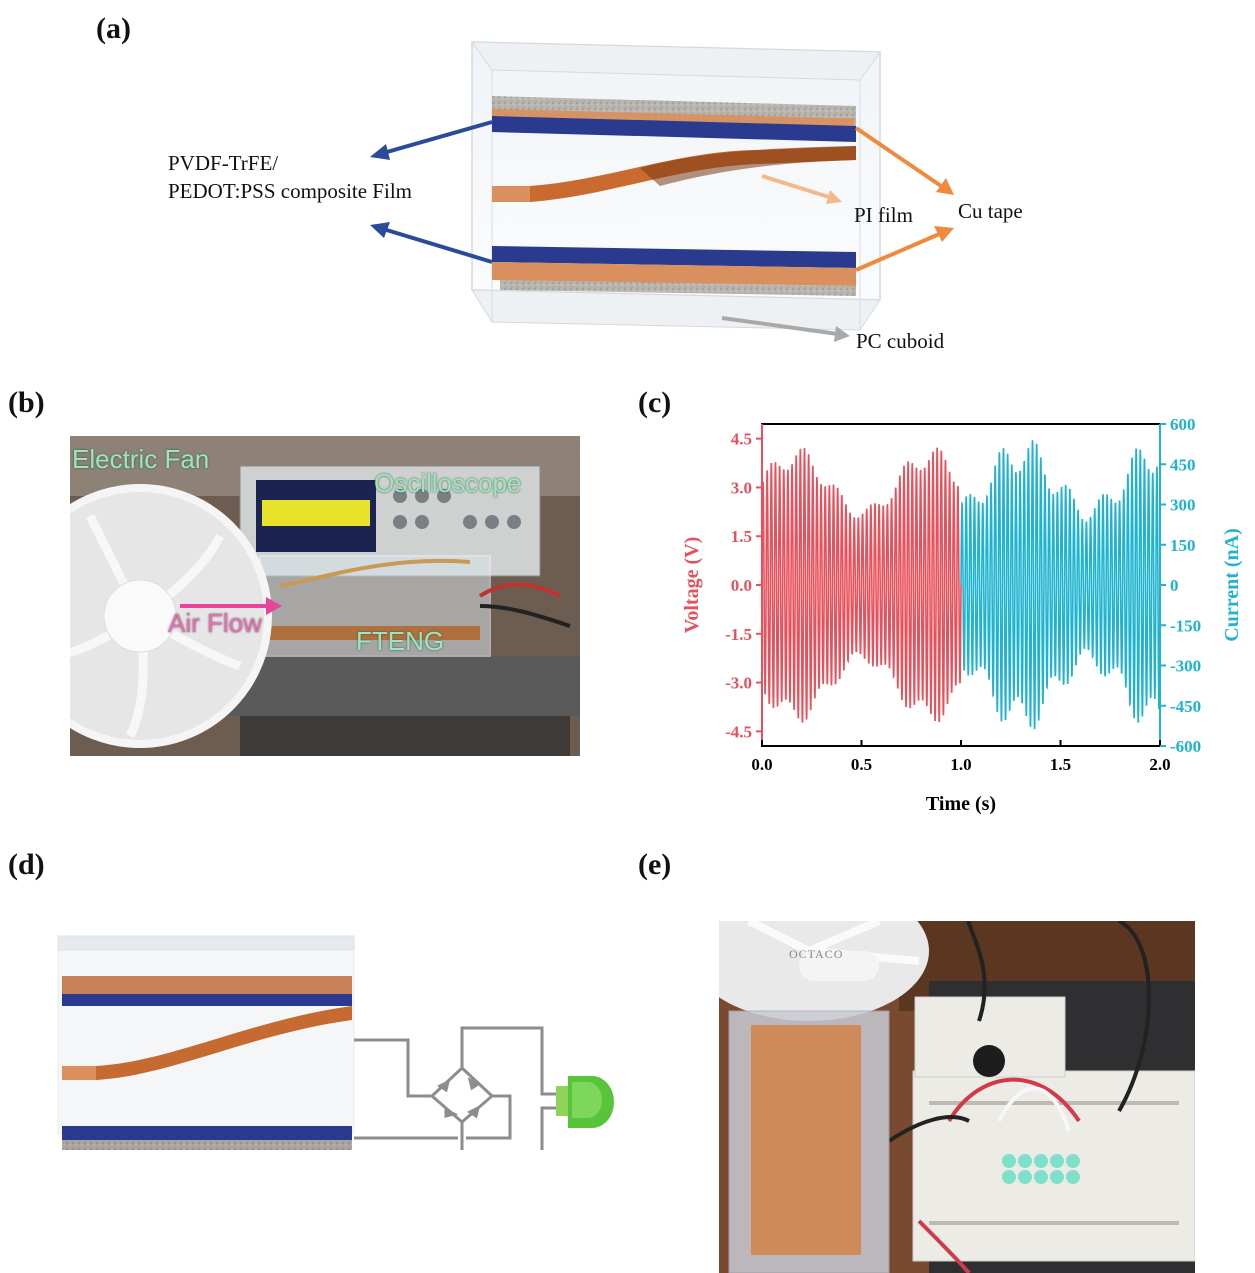 The image size is (1255, 1273). What do you see at coordinates (431, 140) in the screenshot?
I see `arrow-film-top` at bounding box center [431, 140].